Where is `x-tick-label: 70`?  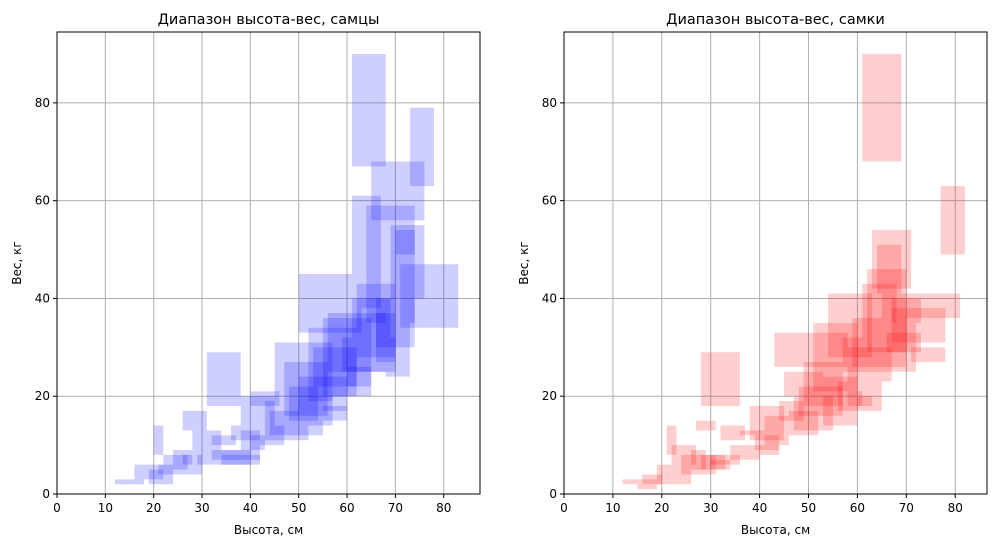
x-tick-label: 70 is located at coordinates (395, 508).